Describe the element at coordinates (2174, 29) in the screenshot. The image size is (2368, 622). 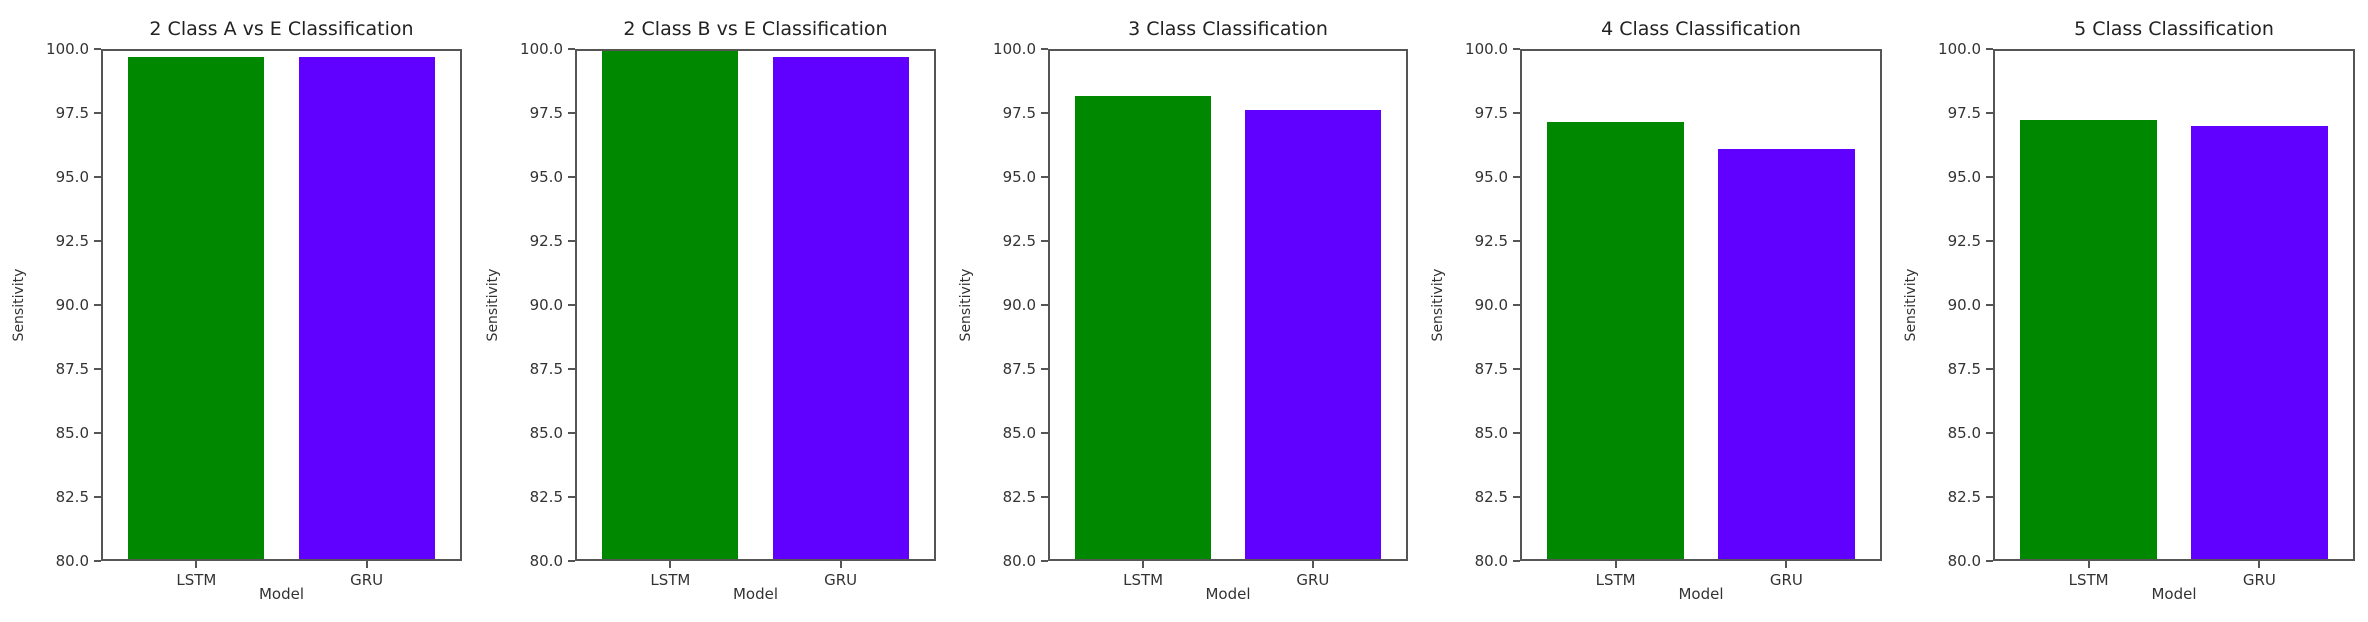
I see `chart-title: 5 Class Classification` at that location.